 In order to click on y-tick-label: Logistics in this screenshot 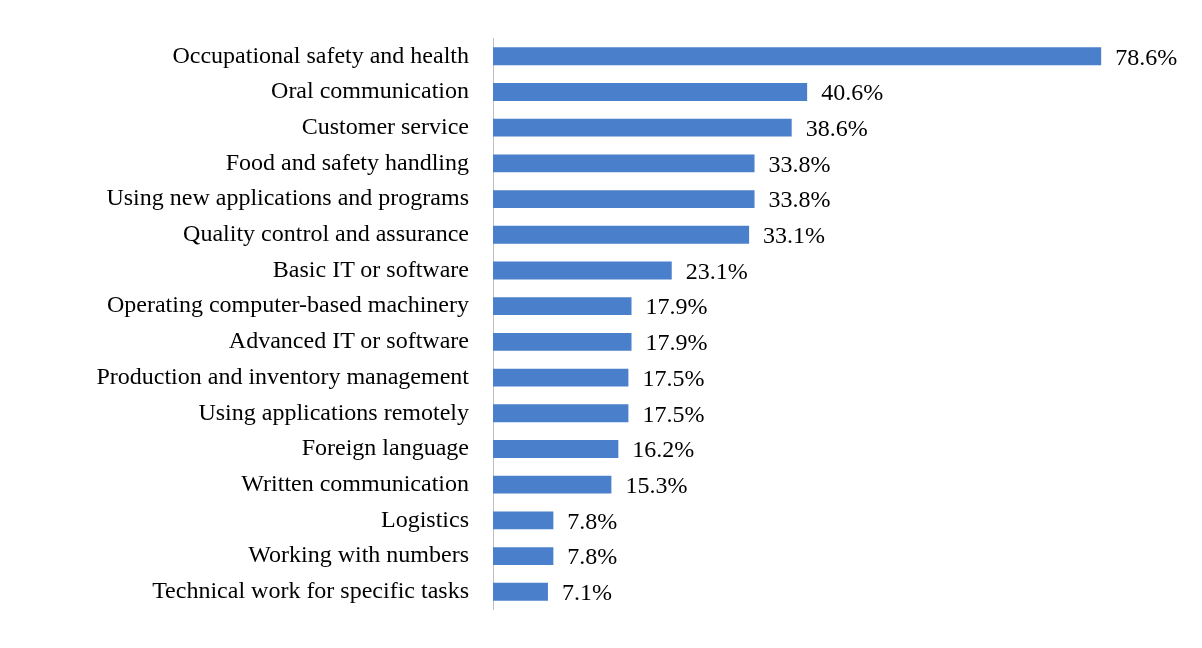, I will do `click(425, 518)`.